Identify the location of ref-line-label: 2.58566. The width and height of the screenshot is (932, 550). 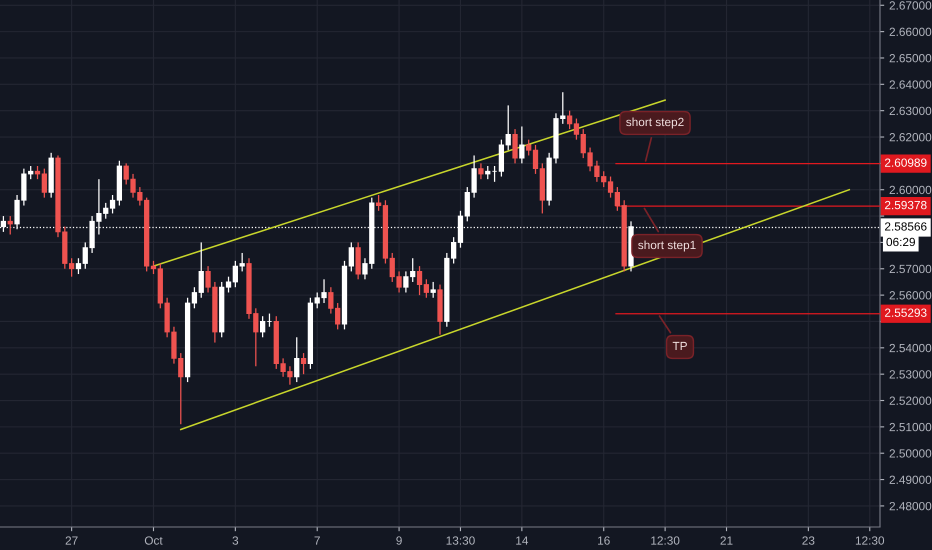
(905, 226).